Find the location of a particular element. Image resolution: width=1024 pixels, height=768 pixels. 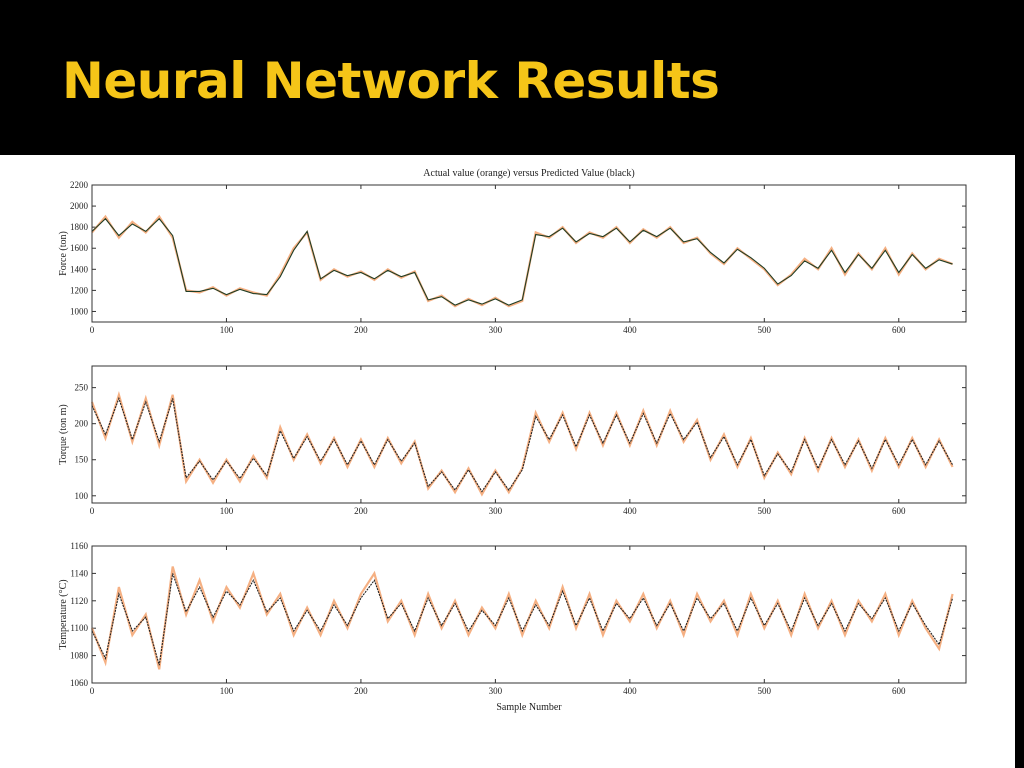

y-tick-label: 1140 is located at coordinates (79, 573).